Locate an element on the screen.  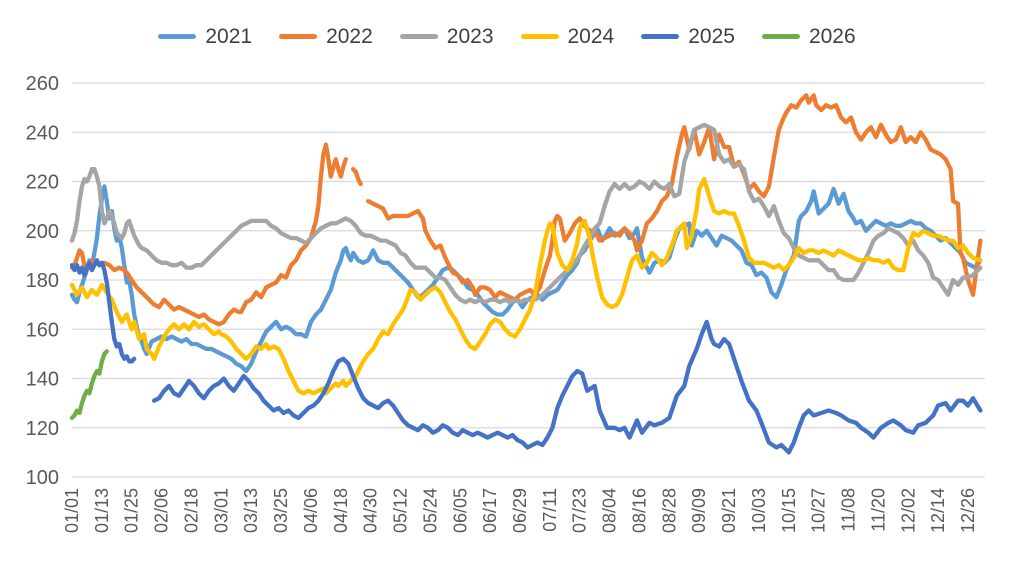
x-axis-tick-label: 01/25 is located at coordinates (132, 510).